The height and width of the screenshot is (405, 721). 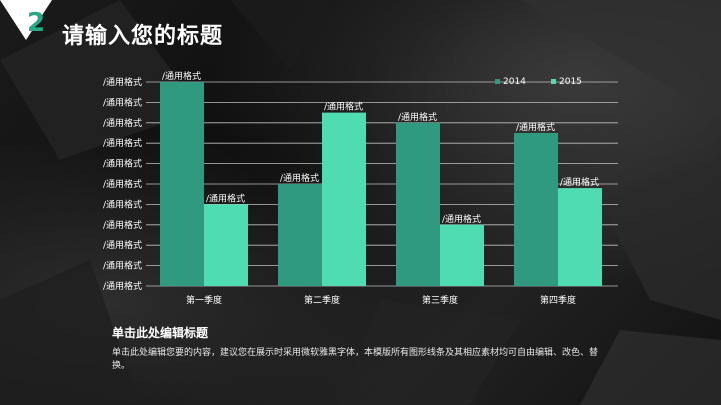 I want to click on x-tick-label: 第二季度, so click(x=322, y=300).